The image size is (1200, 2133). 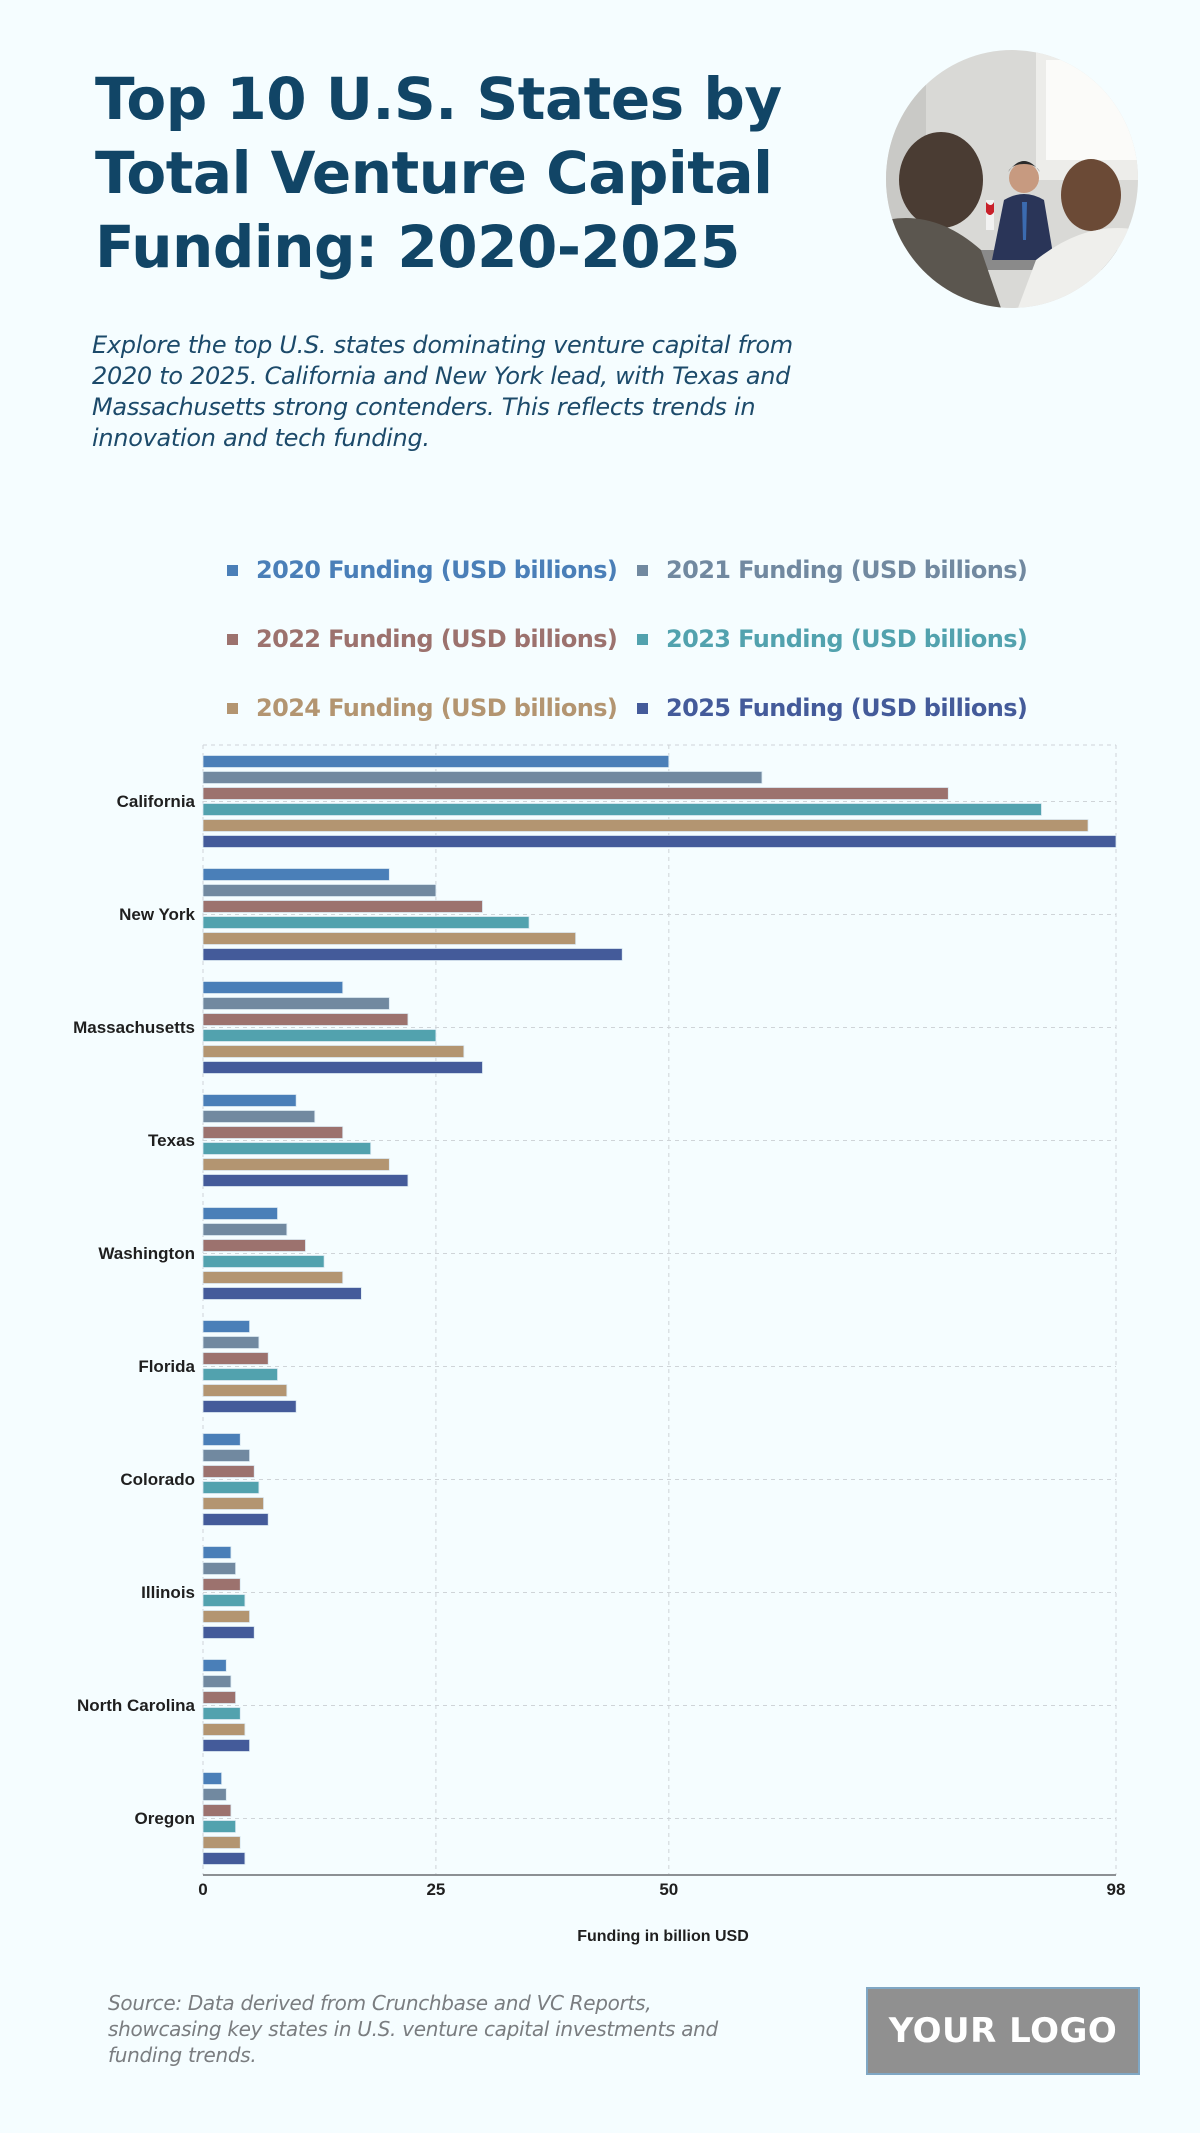 What do you see at coordinates (296, 1164) in the screenshot?
I see `bar-texas-2024` at bounding box center [296, 1164].